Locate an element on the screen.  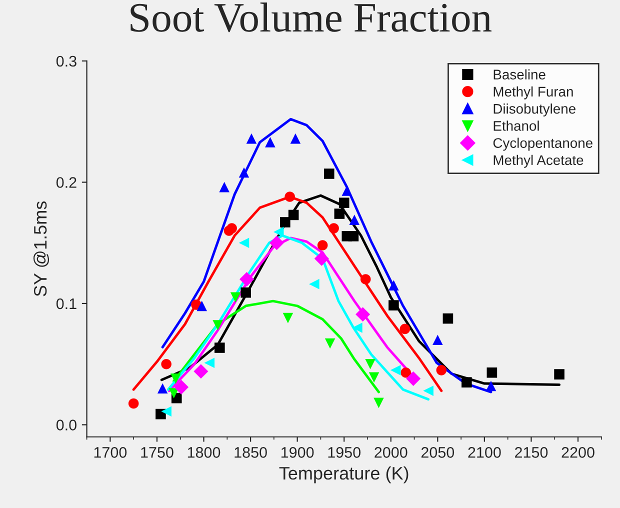
chart-title: Soot Volume Fraction is located at coordinates (311, 17).